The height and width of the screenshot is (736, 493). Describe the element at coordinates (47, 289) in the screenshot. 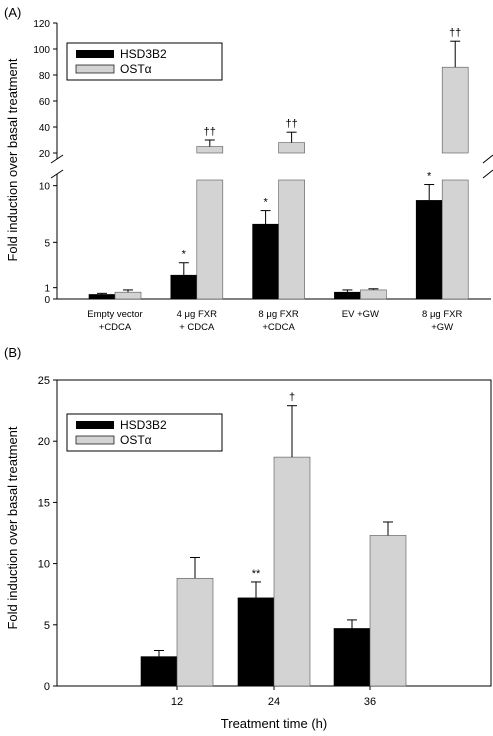

I see `panel-a-ytick-label: 1` at that location.